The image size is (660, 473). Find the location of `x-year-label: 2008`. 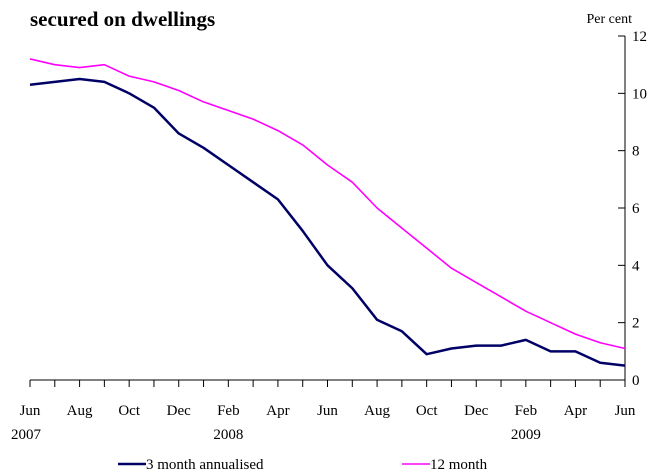

x-year-label: 2008 is located at coordinates (228, 435).